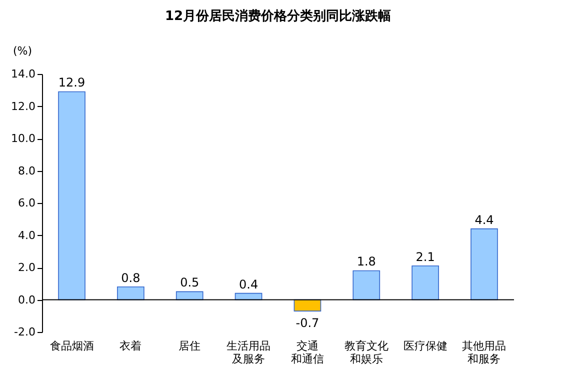 The image size is (583, 391). I want to click on x-tick-label: 教育文化和娱乐, so click(366, 353).